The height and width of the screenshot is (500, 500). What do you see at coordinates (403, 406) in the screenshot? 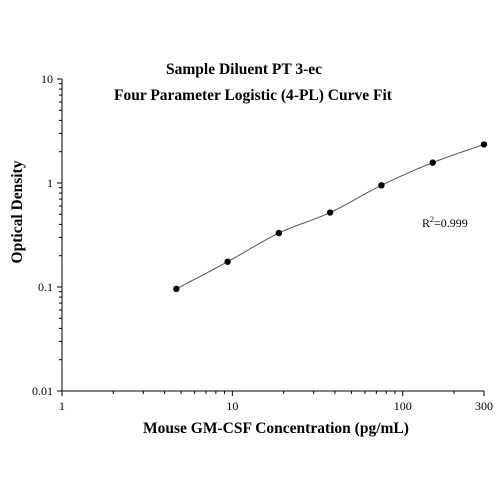
I see `x-tick-label: 100` at bounding box center [403, 406].